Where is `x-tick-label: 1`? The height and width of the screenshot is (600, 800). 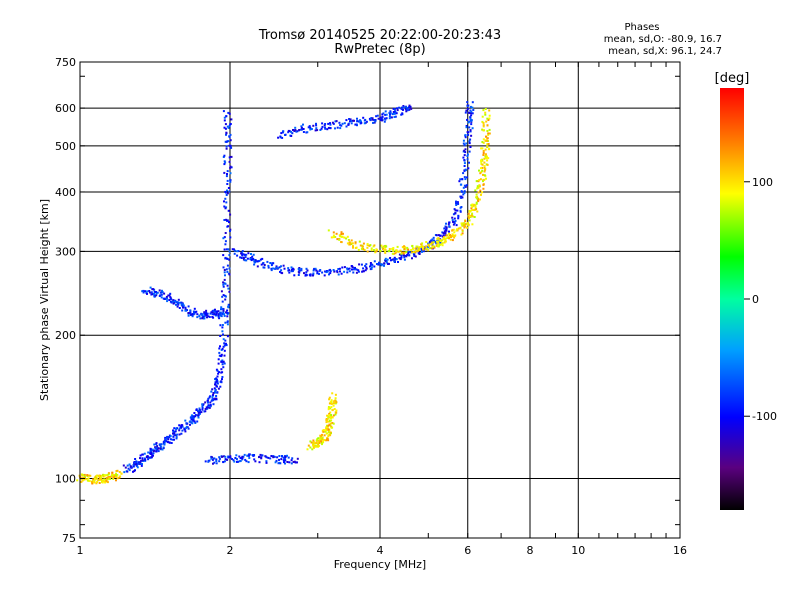 x-tick-label: 1 is located at coordinates (80, 550).